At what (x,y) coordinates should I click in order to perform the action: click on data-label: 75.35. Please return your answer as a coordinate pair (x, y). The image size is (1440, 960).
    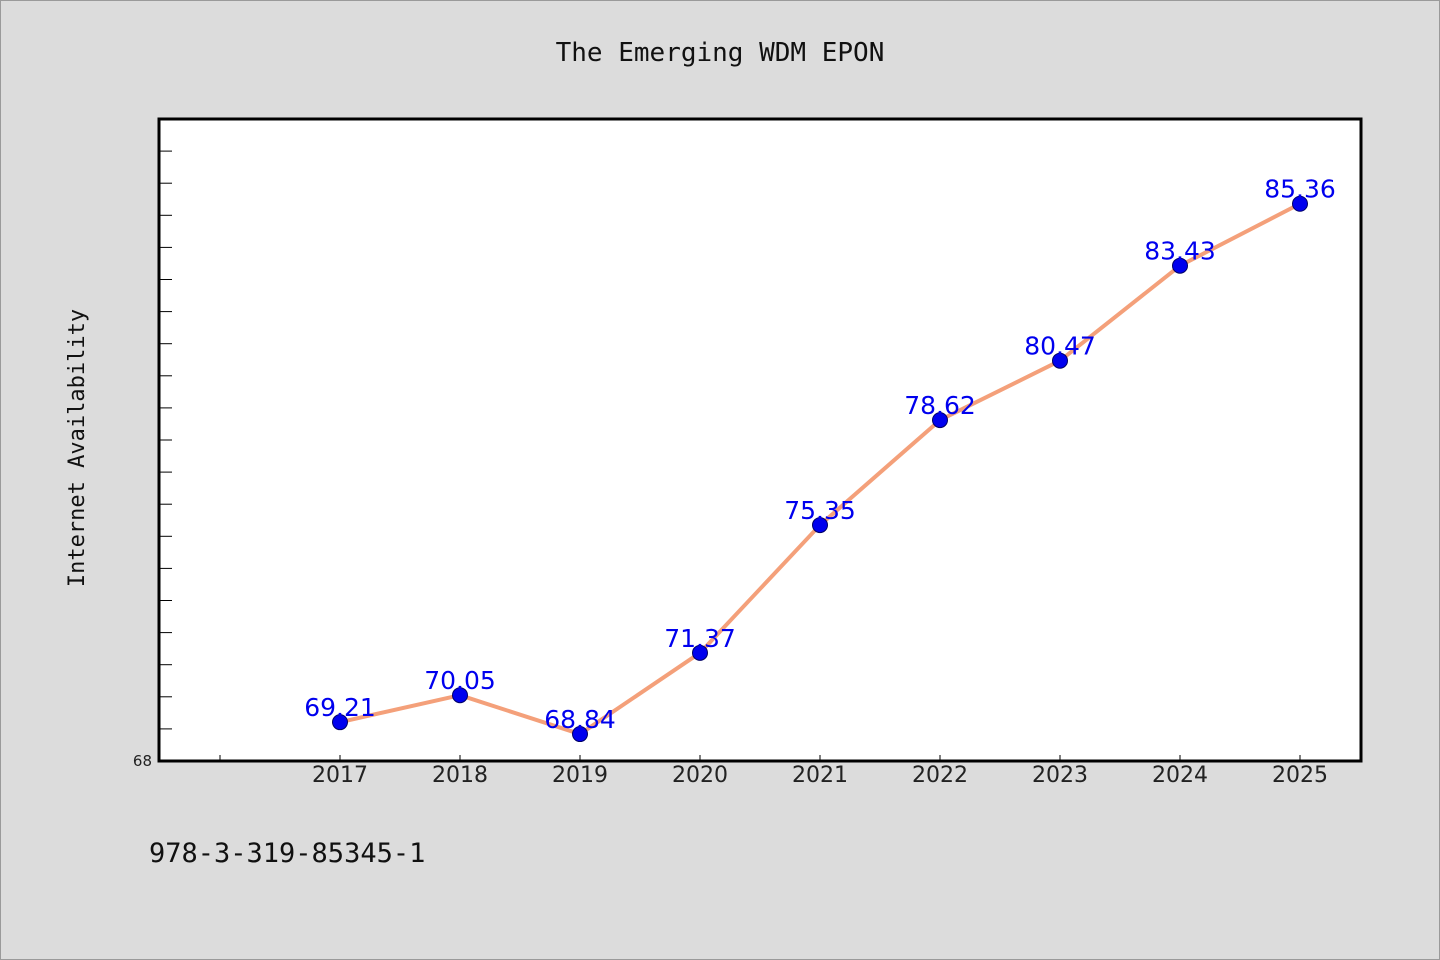
    Looking at the image, I should click on (820, 510).